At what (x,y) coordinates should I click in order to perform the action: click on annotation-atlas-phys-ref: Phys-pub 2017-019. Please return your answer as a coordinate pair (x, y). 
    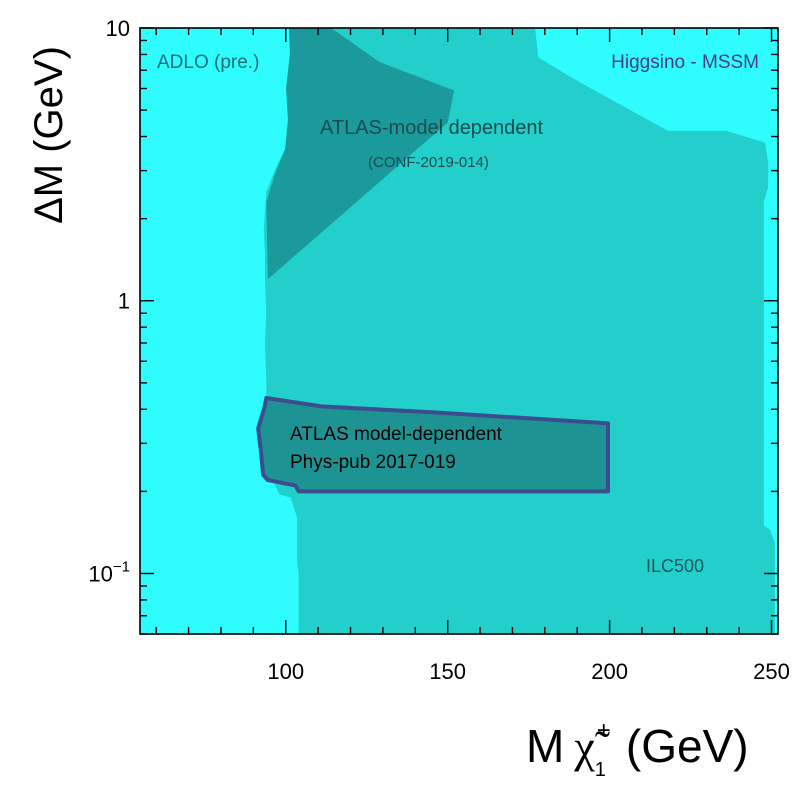
    Looking at the image, I should click on (373, 462).